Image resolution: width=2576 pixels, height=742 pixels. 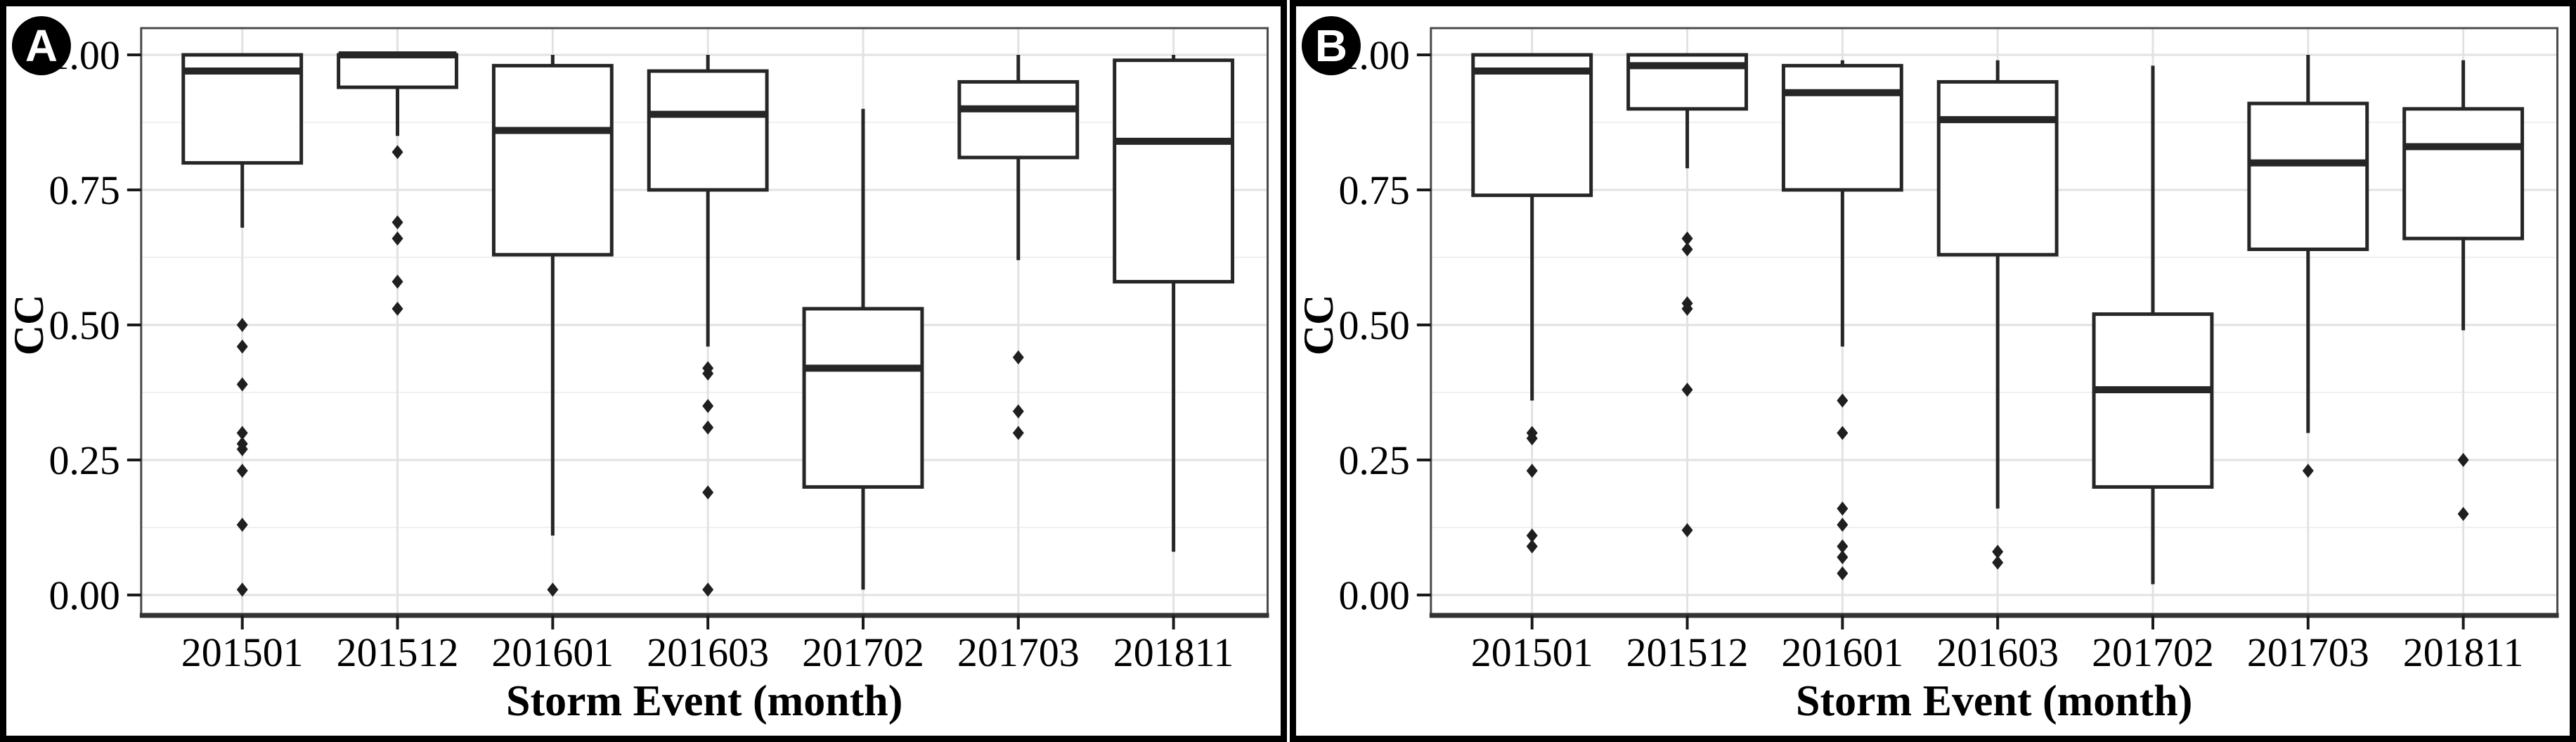 I want to click on panel-label-letter: A, so click(x=42, y=46).